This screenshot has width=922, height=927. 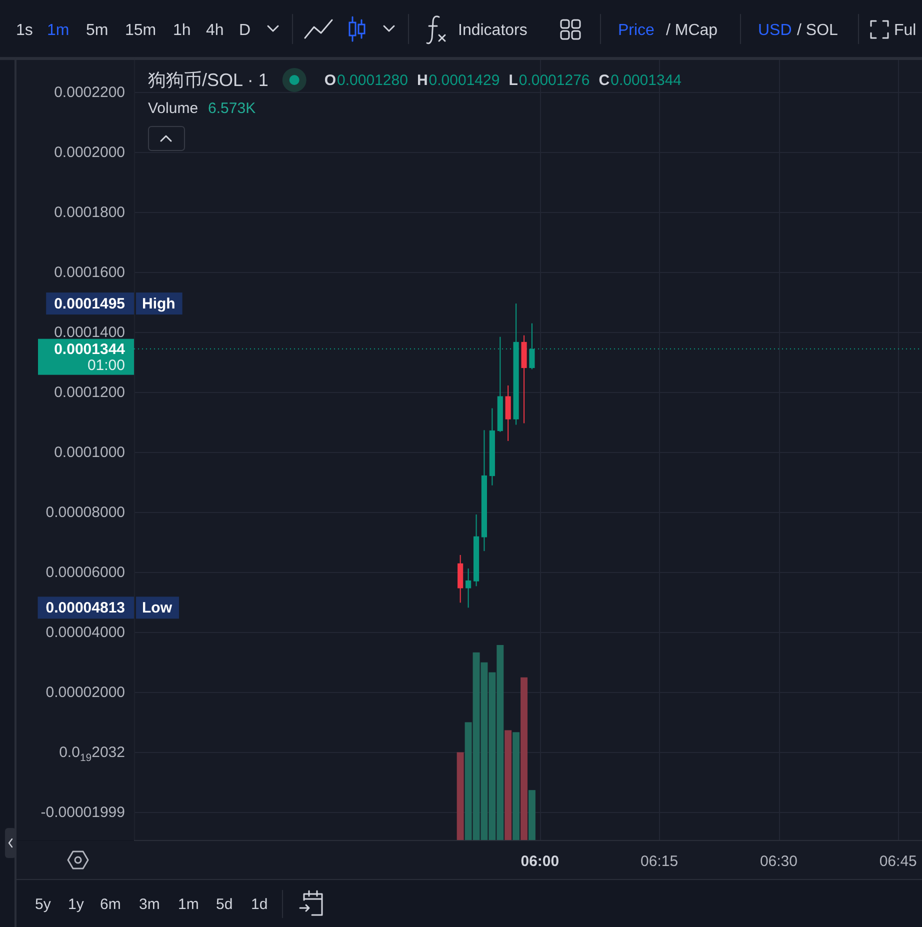 What do you see at coordinates (89, 349) in the screenshot?
I see `text: 0.0001344` at bounding box center [89, 349].